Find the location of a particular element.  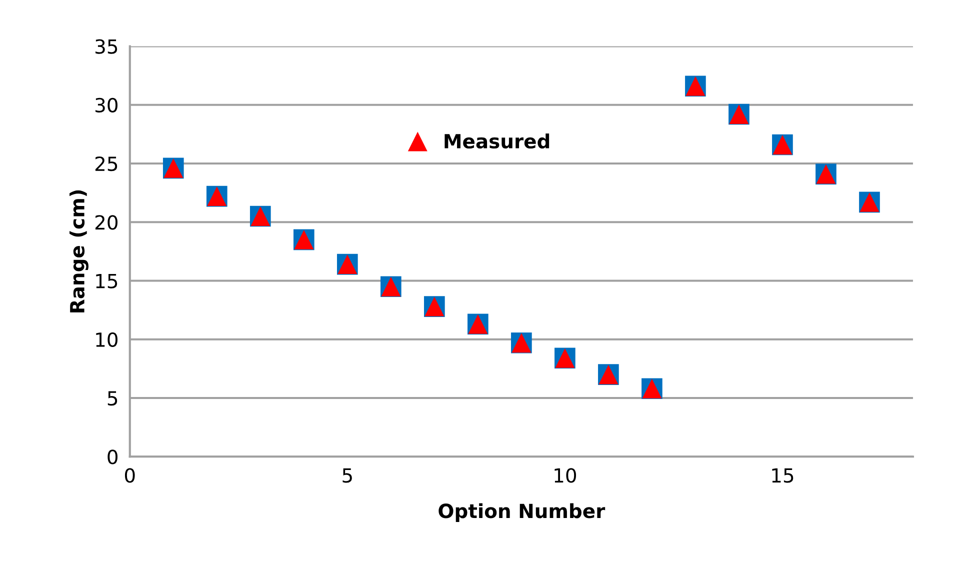

x-tick-label: 0 is located at coordinates (129, 475).